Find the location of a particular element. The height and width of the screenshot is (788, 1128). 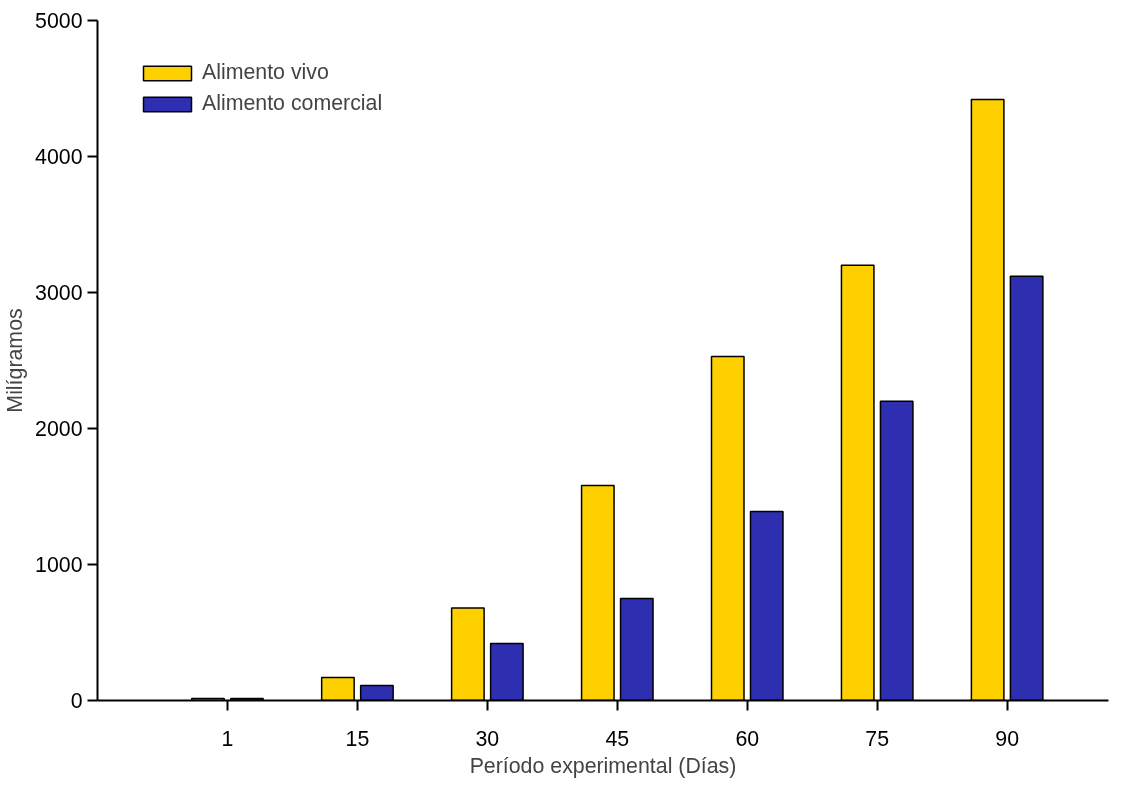

legend-label: Alimento vivo is located at coordinates (265, 72).